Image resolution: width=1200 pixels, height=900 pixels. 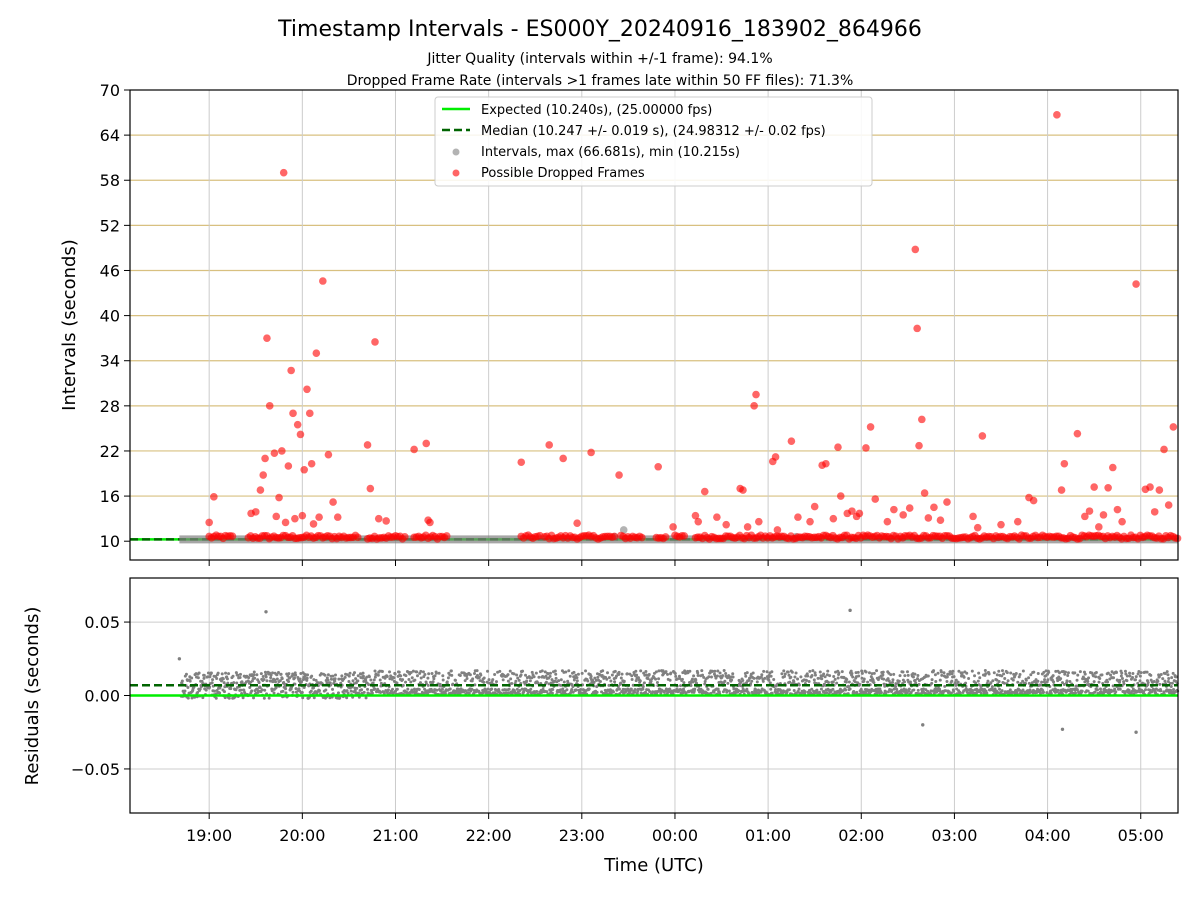 What do you see at coordinates (489, 835) in the screenshot?
I see `x-tick-label: 22:00` at bounding box center [489, 835].